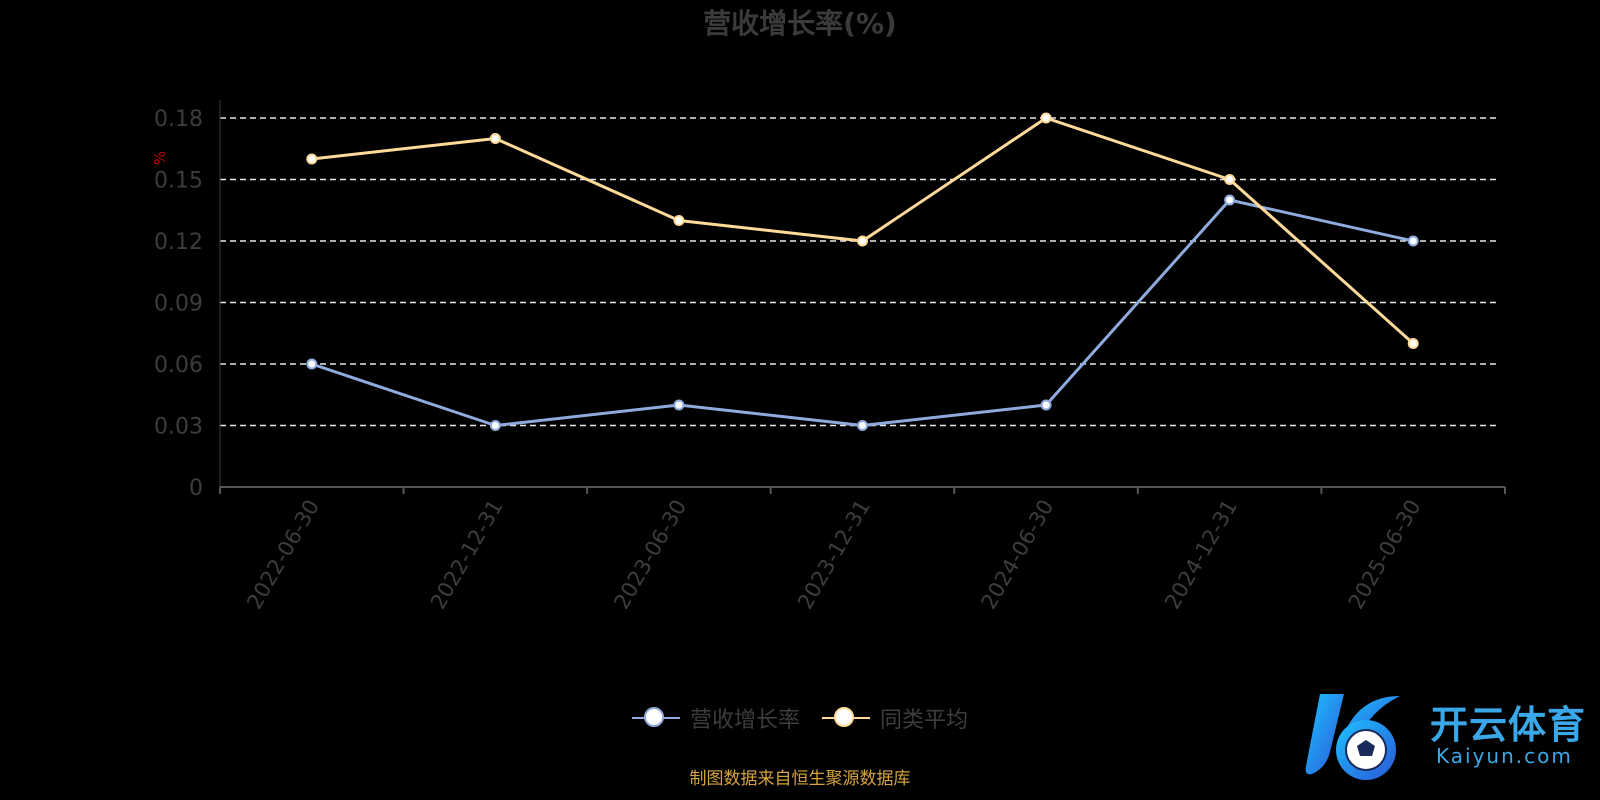 The height and width of the screenshot is (800, 1600). Describe the element at coordinates (160, 158) in the screenshot. I see `y-axis-label: %` at that location.